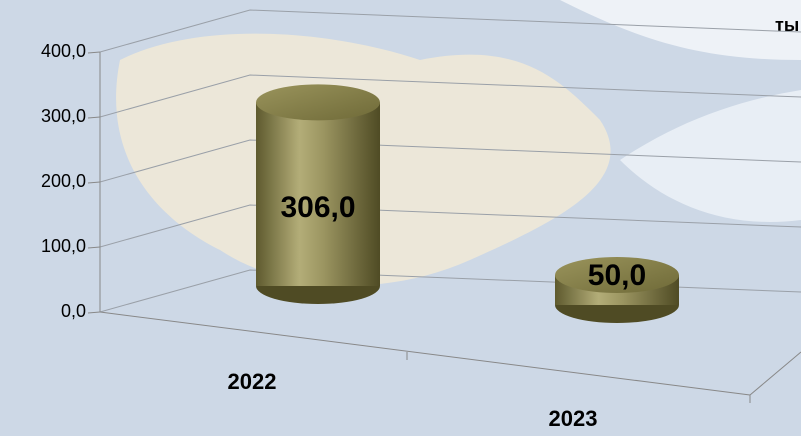 The height and width of the screenshot is (436, 801). I want to click on data-label: 50,0, so click(617, 275).